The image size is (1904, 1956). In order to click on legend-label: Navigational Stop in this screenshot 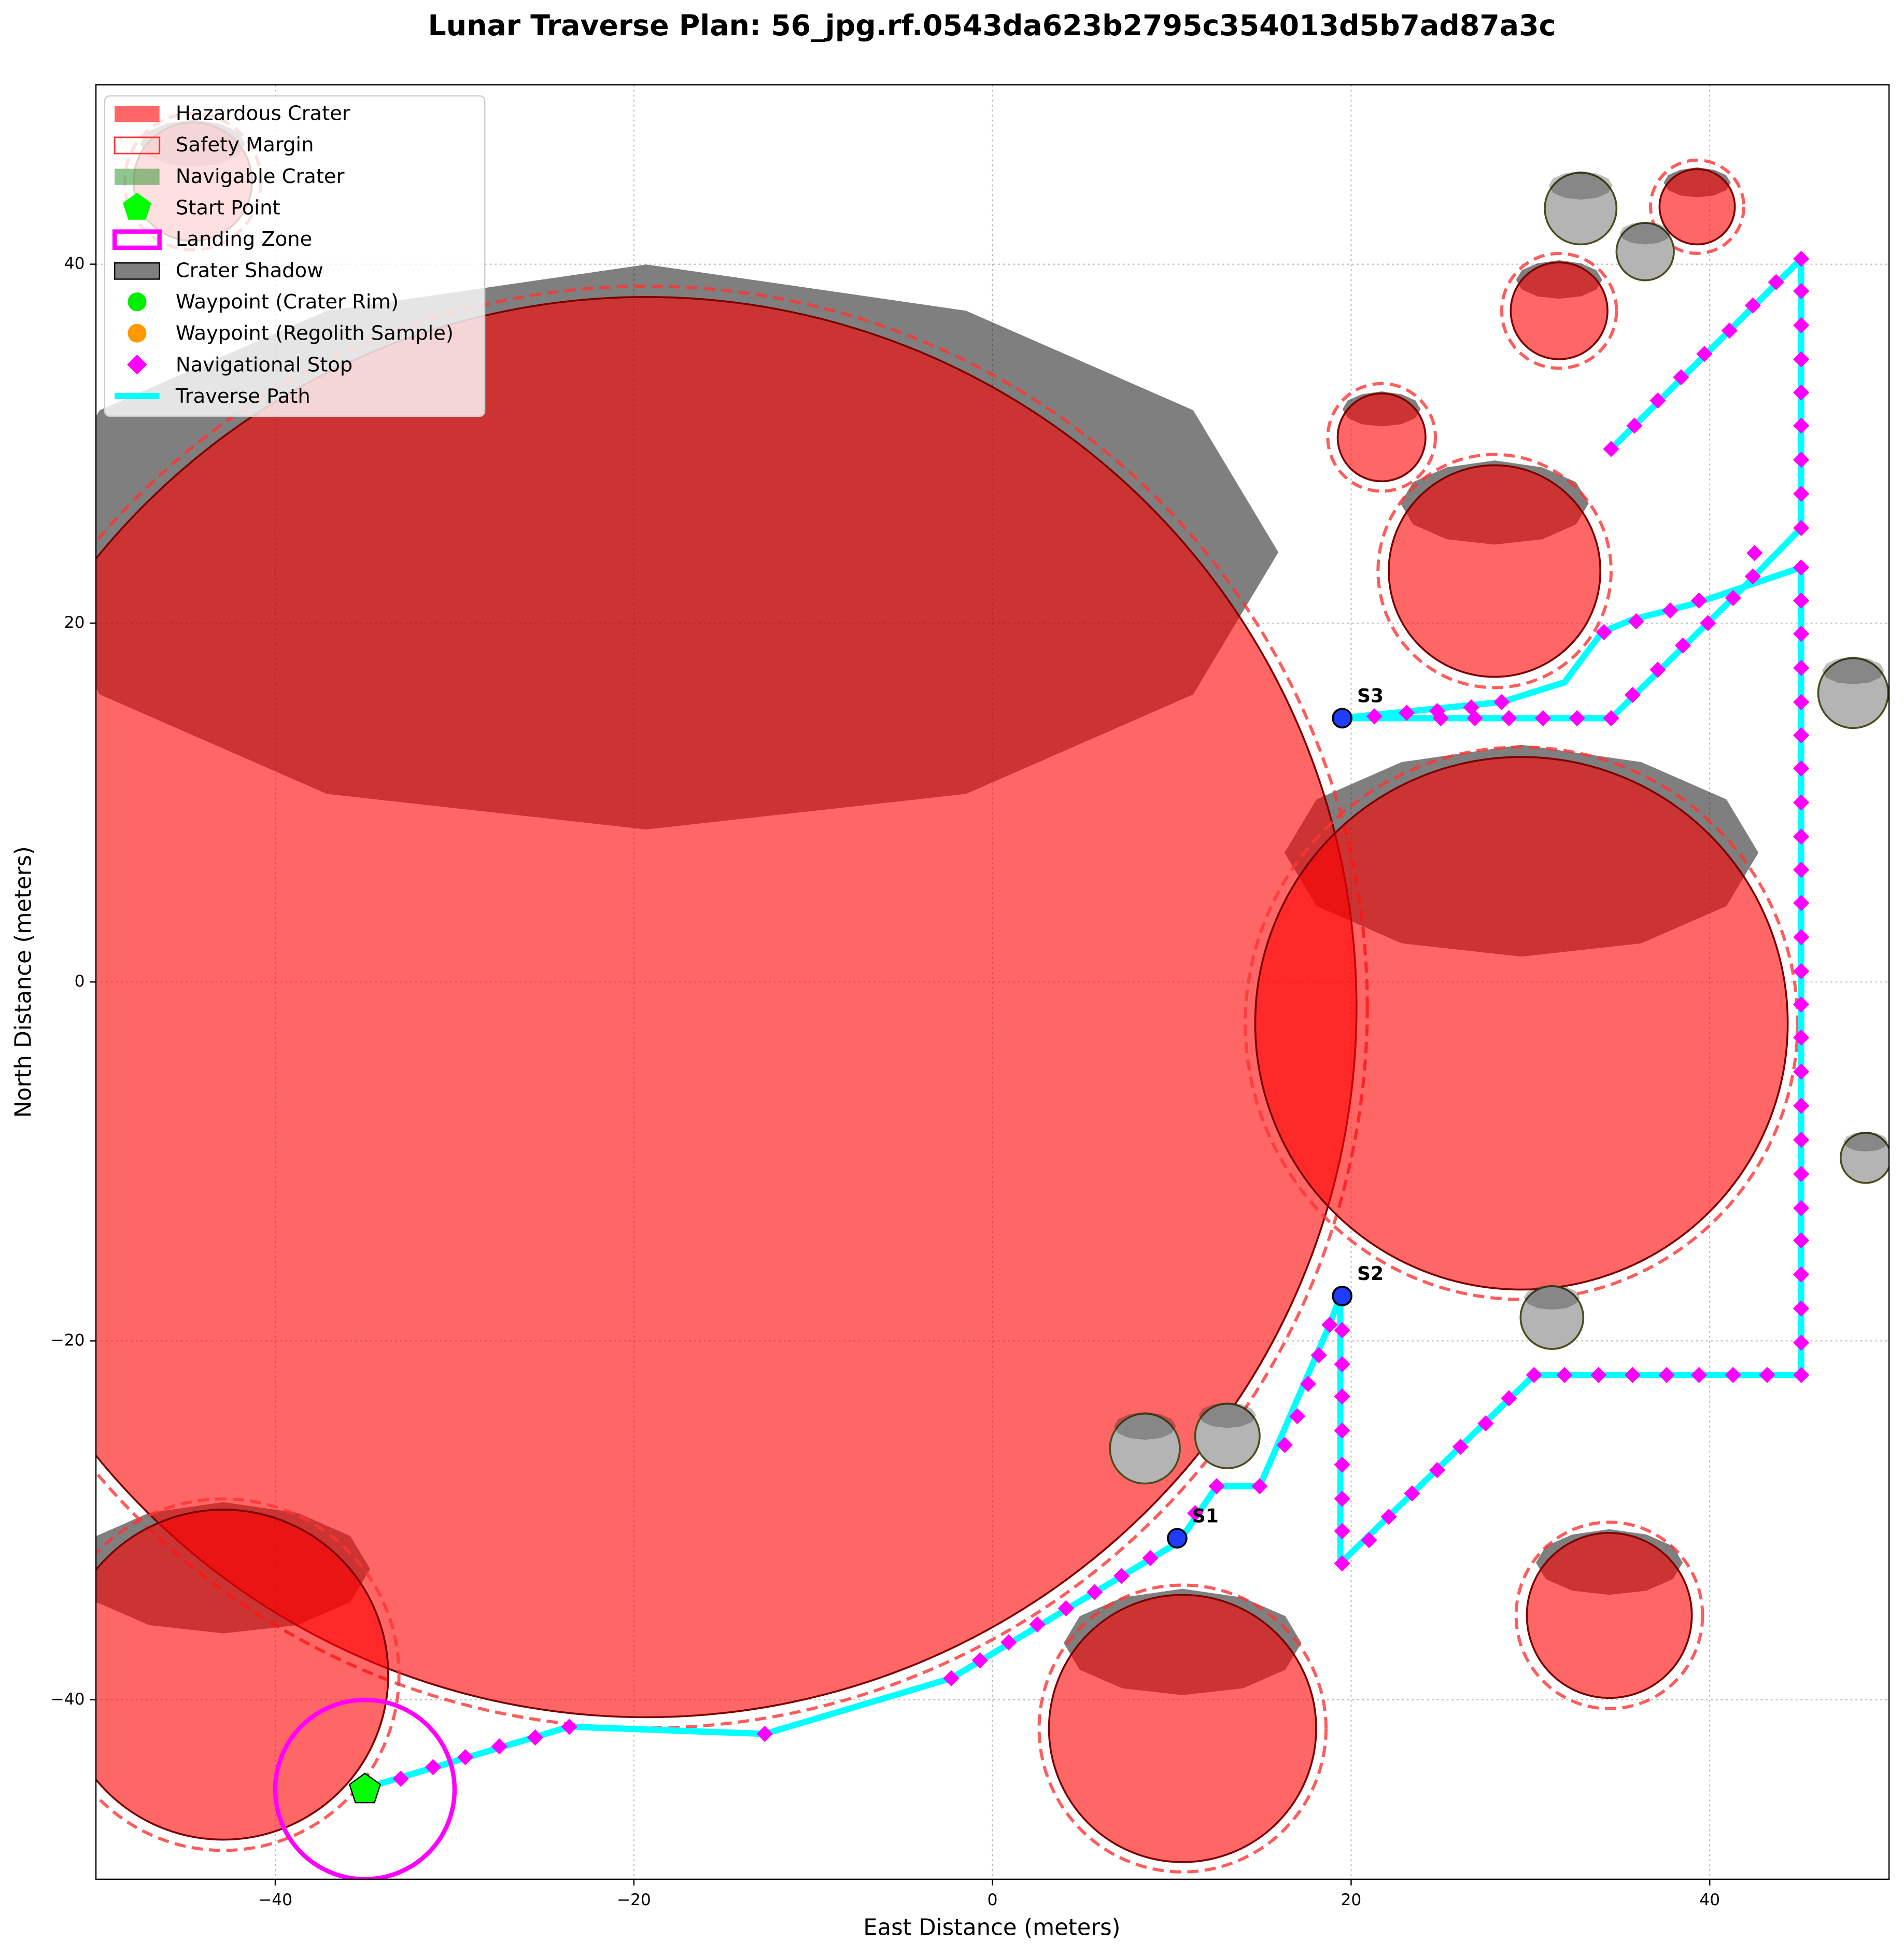, I will do `click(264, 364)`.